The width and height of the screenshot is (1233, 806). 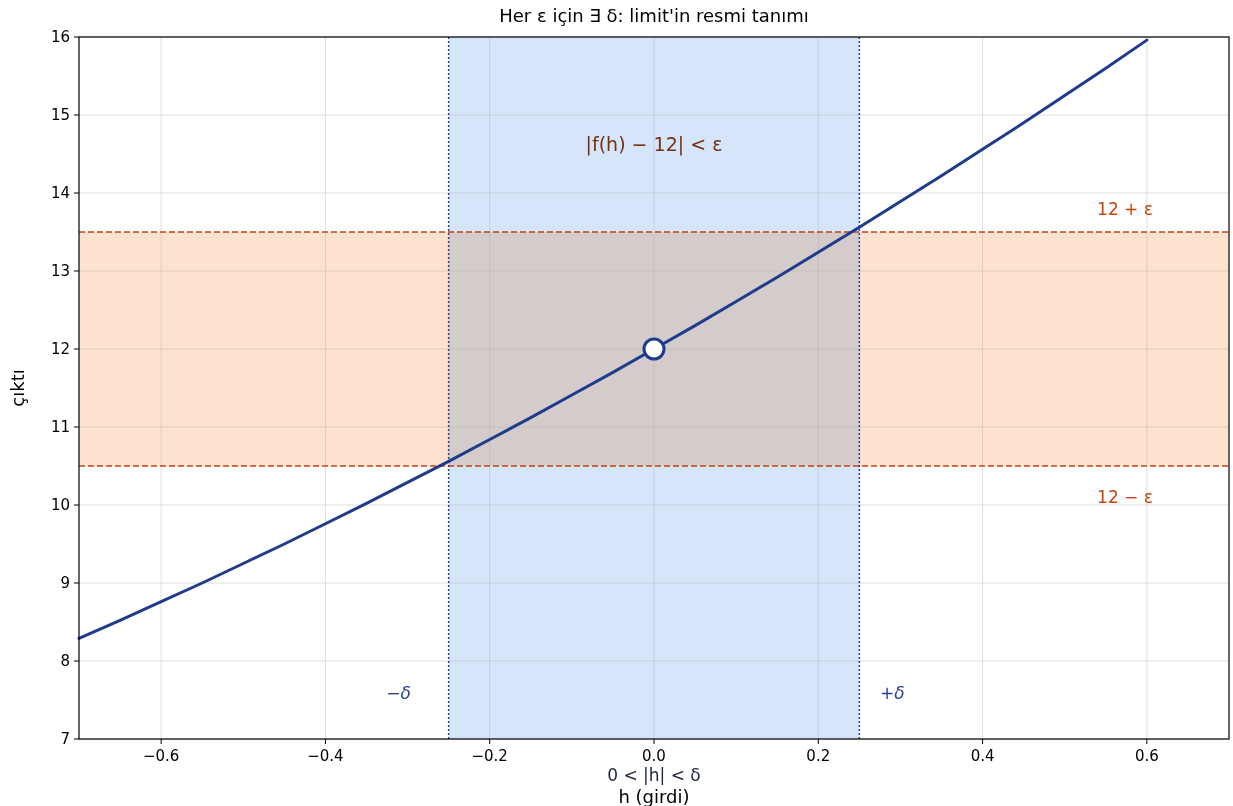 I want to click on chart-title: Her ε için ∃ δ: limit'in resmi tanımı, so click(x=654, y=15).